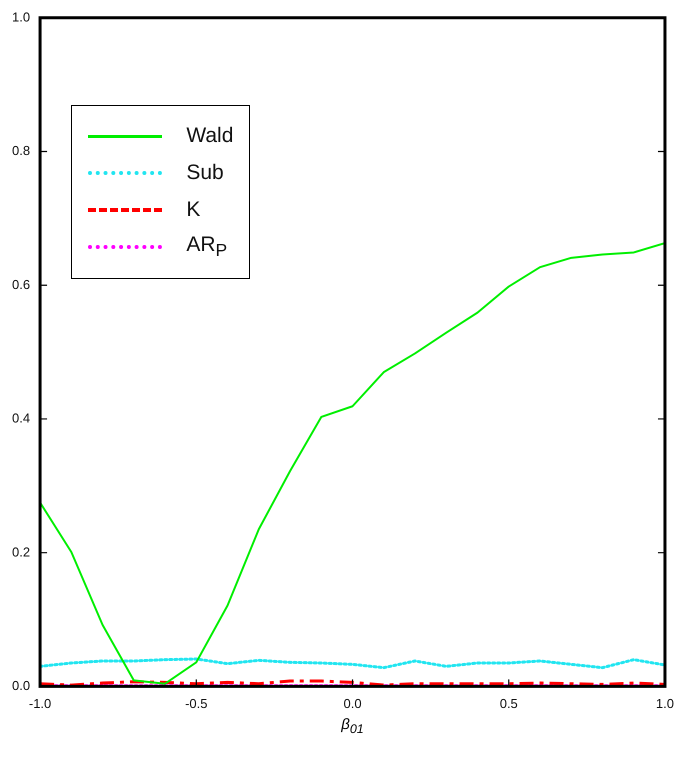 The height and width of the screenshot is (766, 684). What do you see at coordinates (21, 284) in the screenshot?
I see `y-tick-label: 0.6` at bounding box center [21, 284].